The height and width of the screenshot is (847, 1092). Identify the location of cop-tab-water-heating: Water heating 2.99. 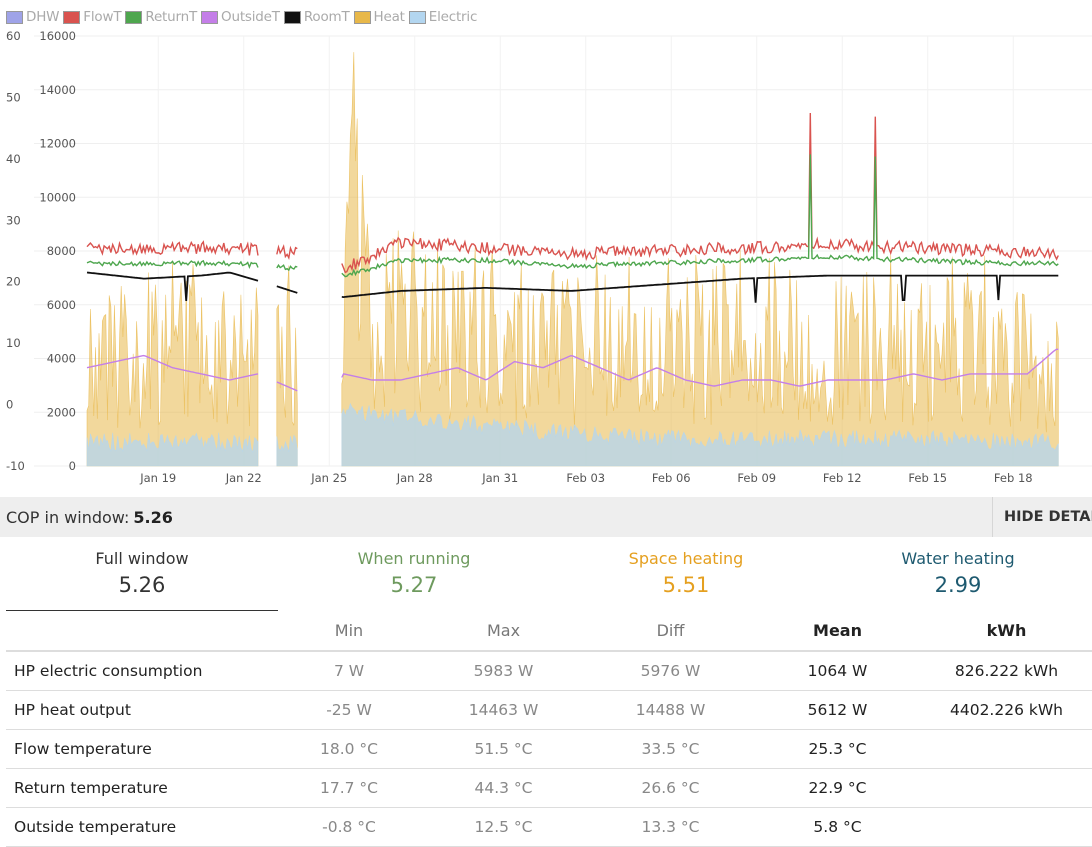
(957, 577).